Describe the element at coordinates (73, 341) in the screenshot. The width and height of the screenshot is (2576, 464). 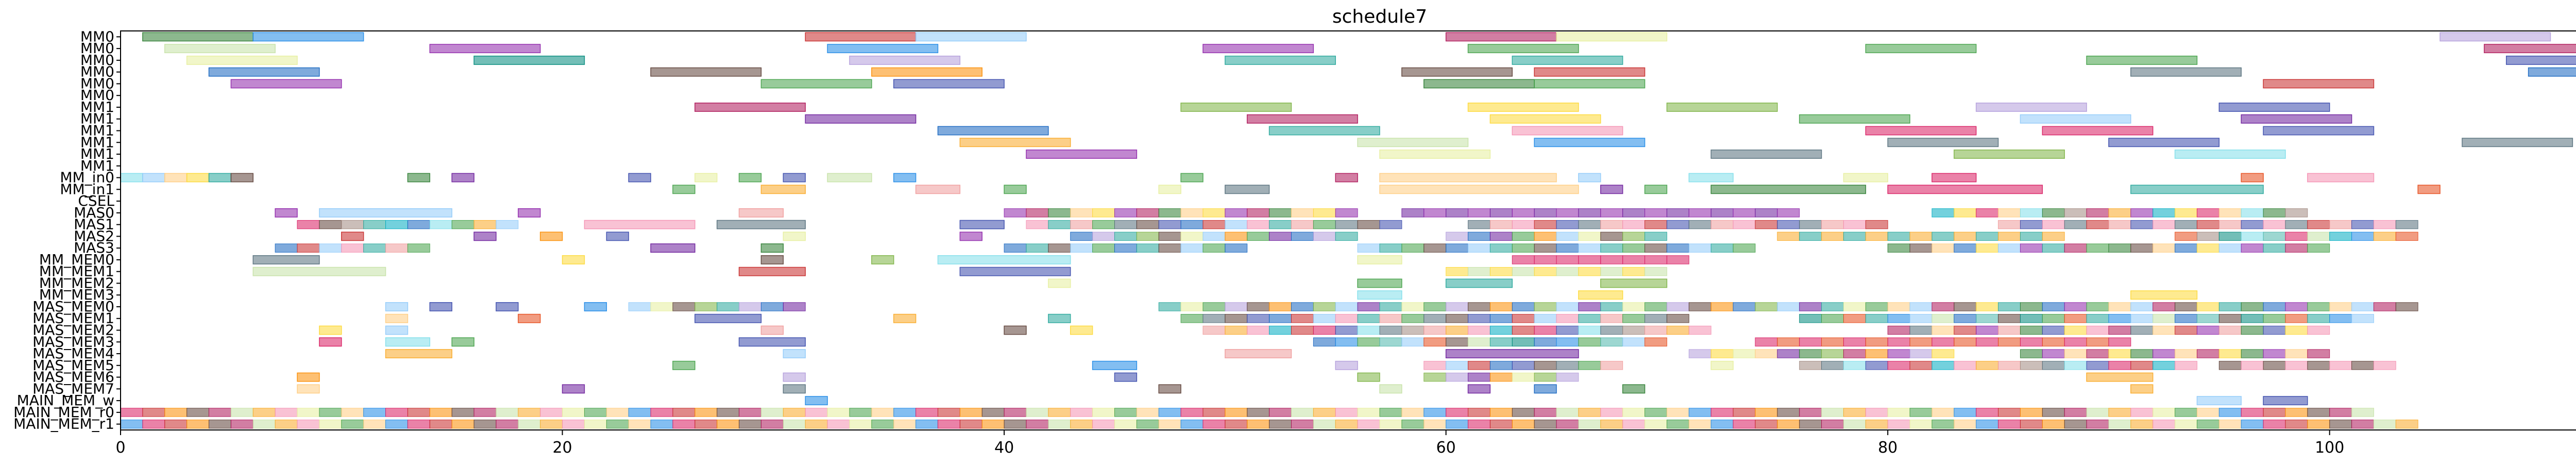
I see `y-tick-label: MAS_MEM3` at that location.